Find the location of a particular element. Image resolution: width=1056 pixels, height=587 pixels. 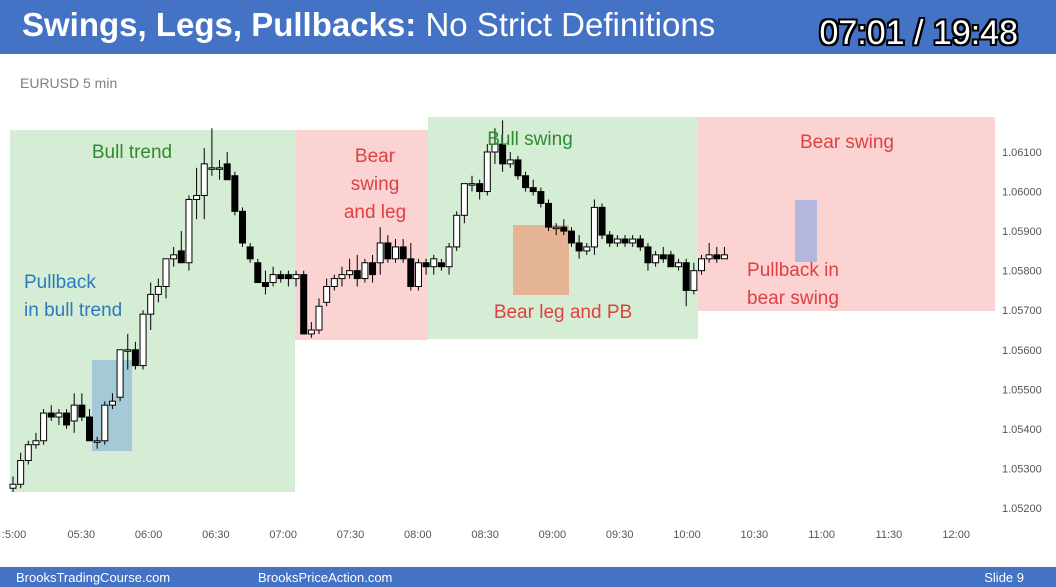

annotation-label: Bull trend is located at coordinates (132, 152).